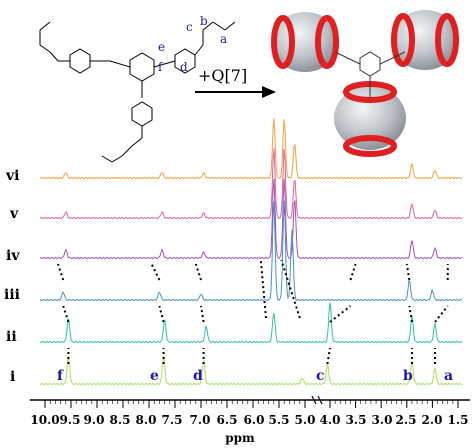  I want to click on spectrum-trace-vi, so click(251, 149).